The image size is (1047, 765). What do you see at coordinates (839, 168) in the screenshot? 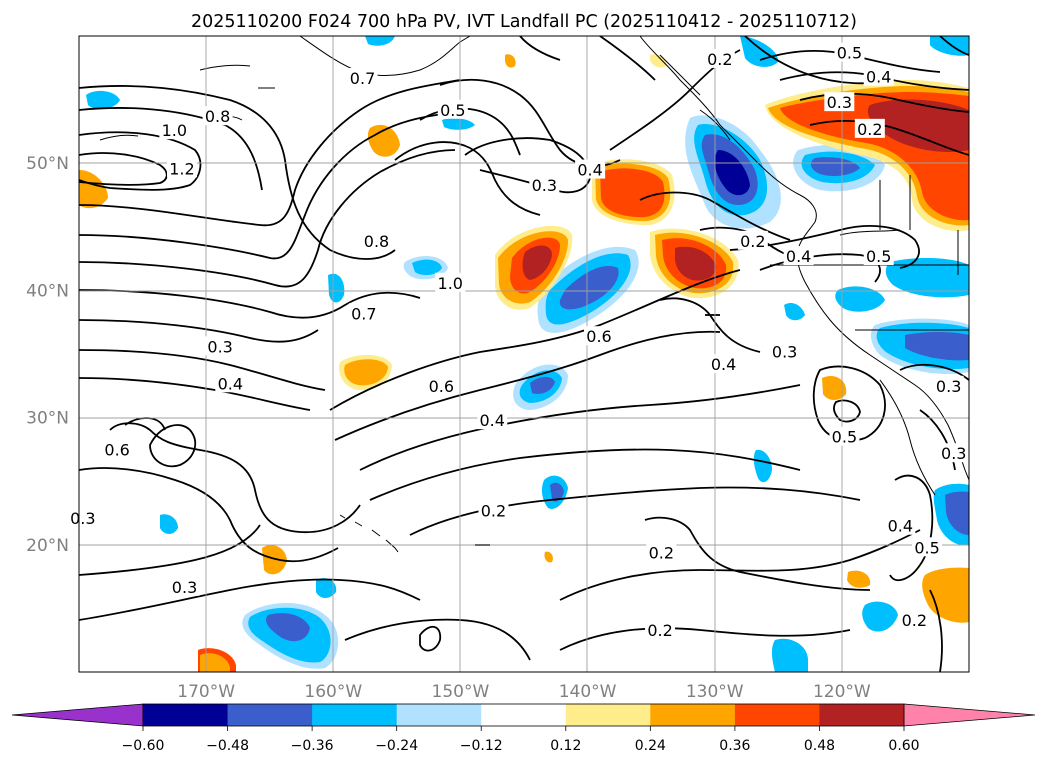
I see `negative-anomaly-nw` at bounding box center [839, 168].